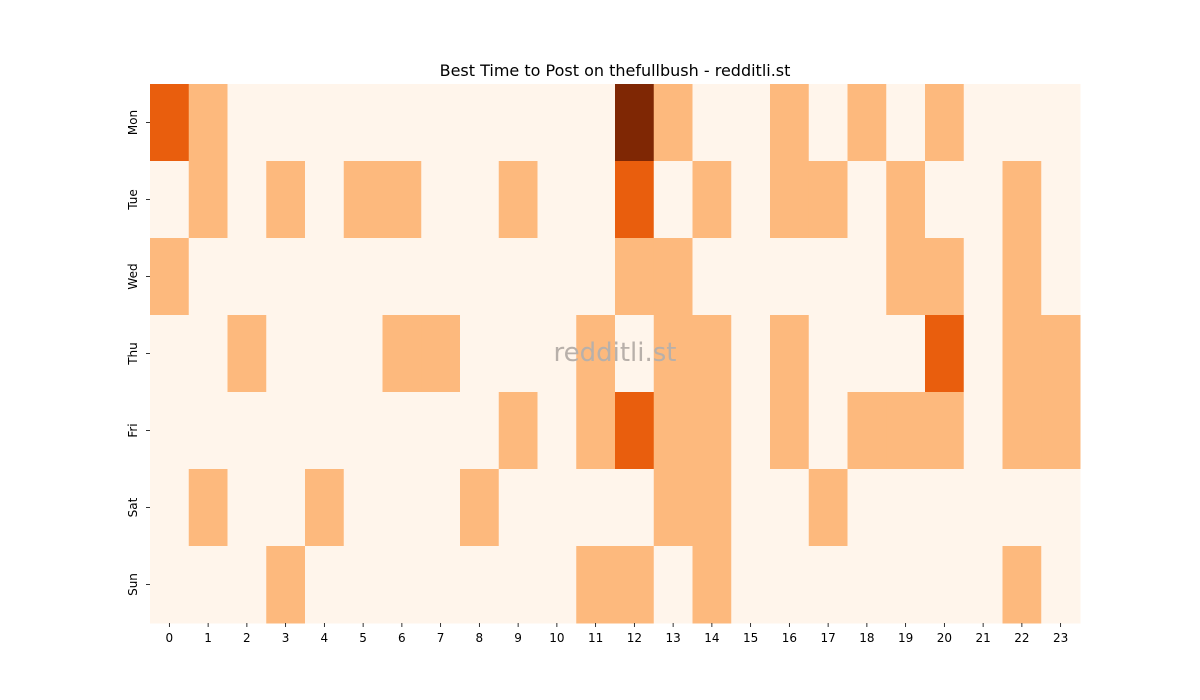 Image resolution: width=1200 pixels, height=700 pixels. I want to click on x-tick-label: 20, so click(944, 638).